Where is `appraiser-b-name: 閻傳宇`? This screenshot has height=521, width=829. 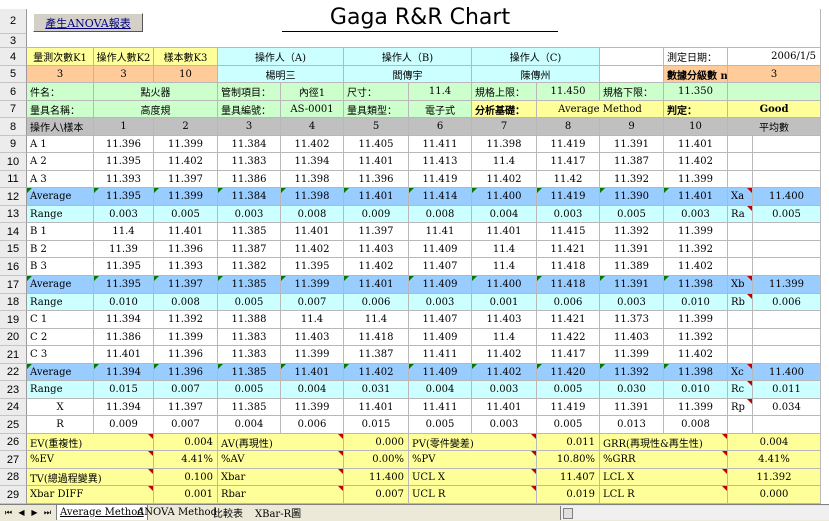 appraiser-b-name: 閻傳宇 is located at coordinates (408, 74).